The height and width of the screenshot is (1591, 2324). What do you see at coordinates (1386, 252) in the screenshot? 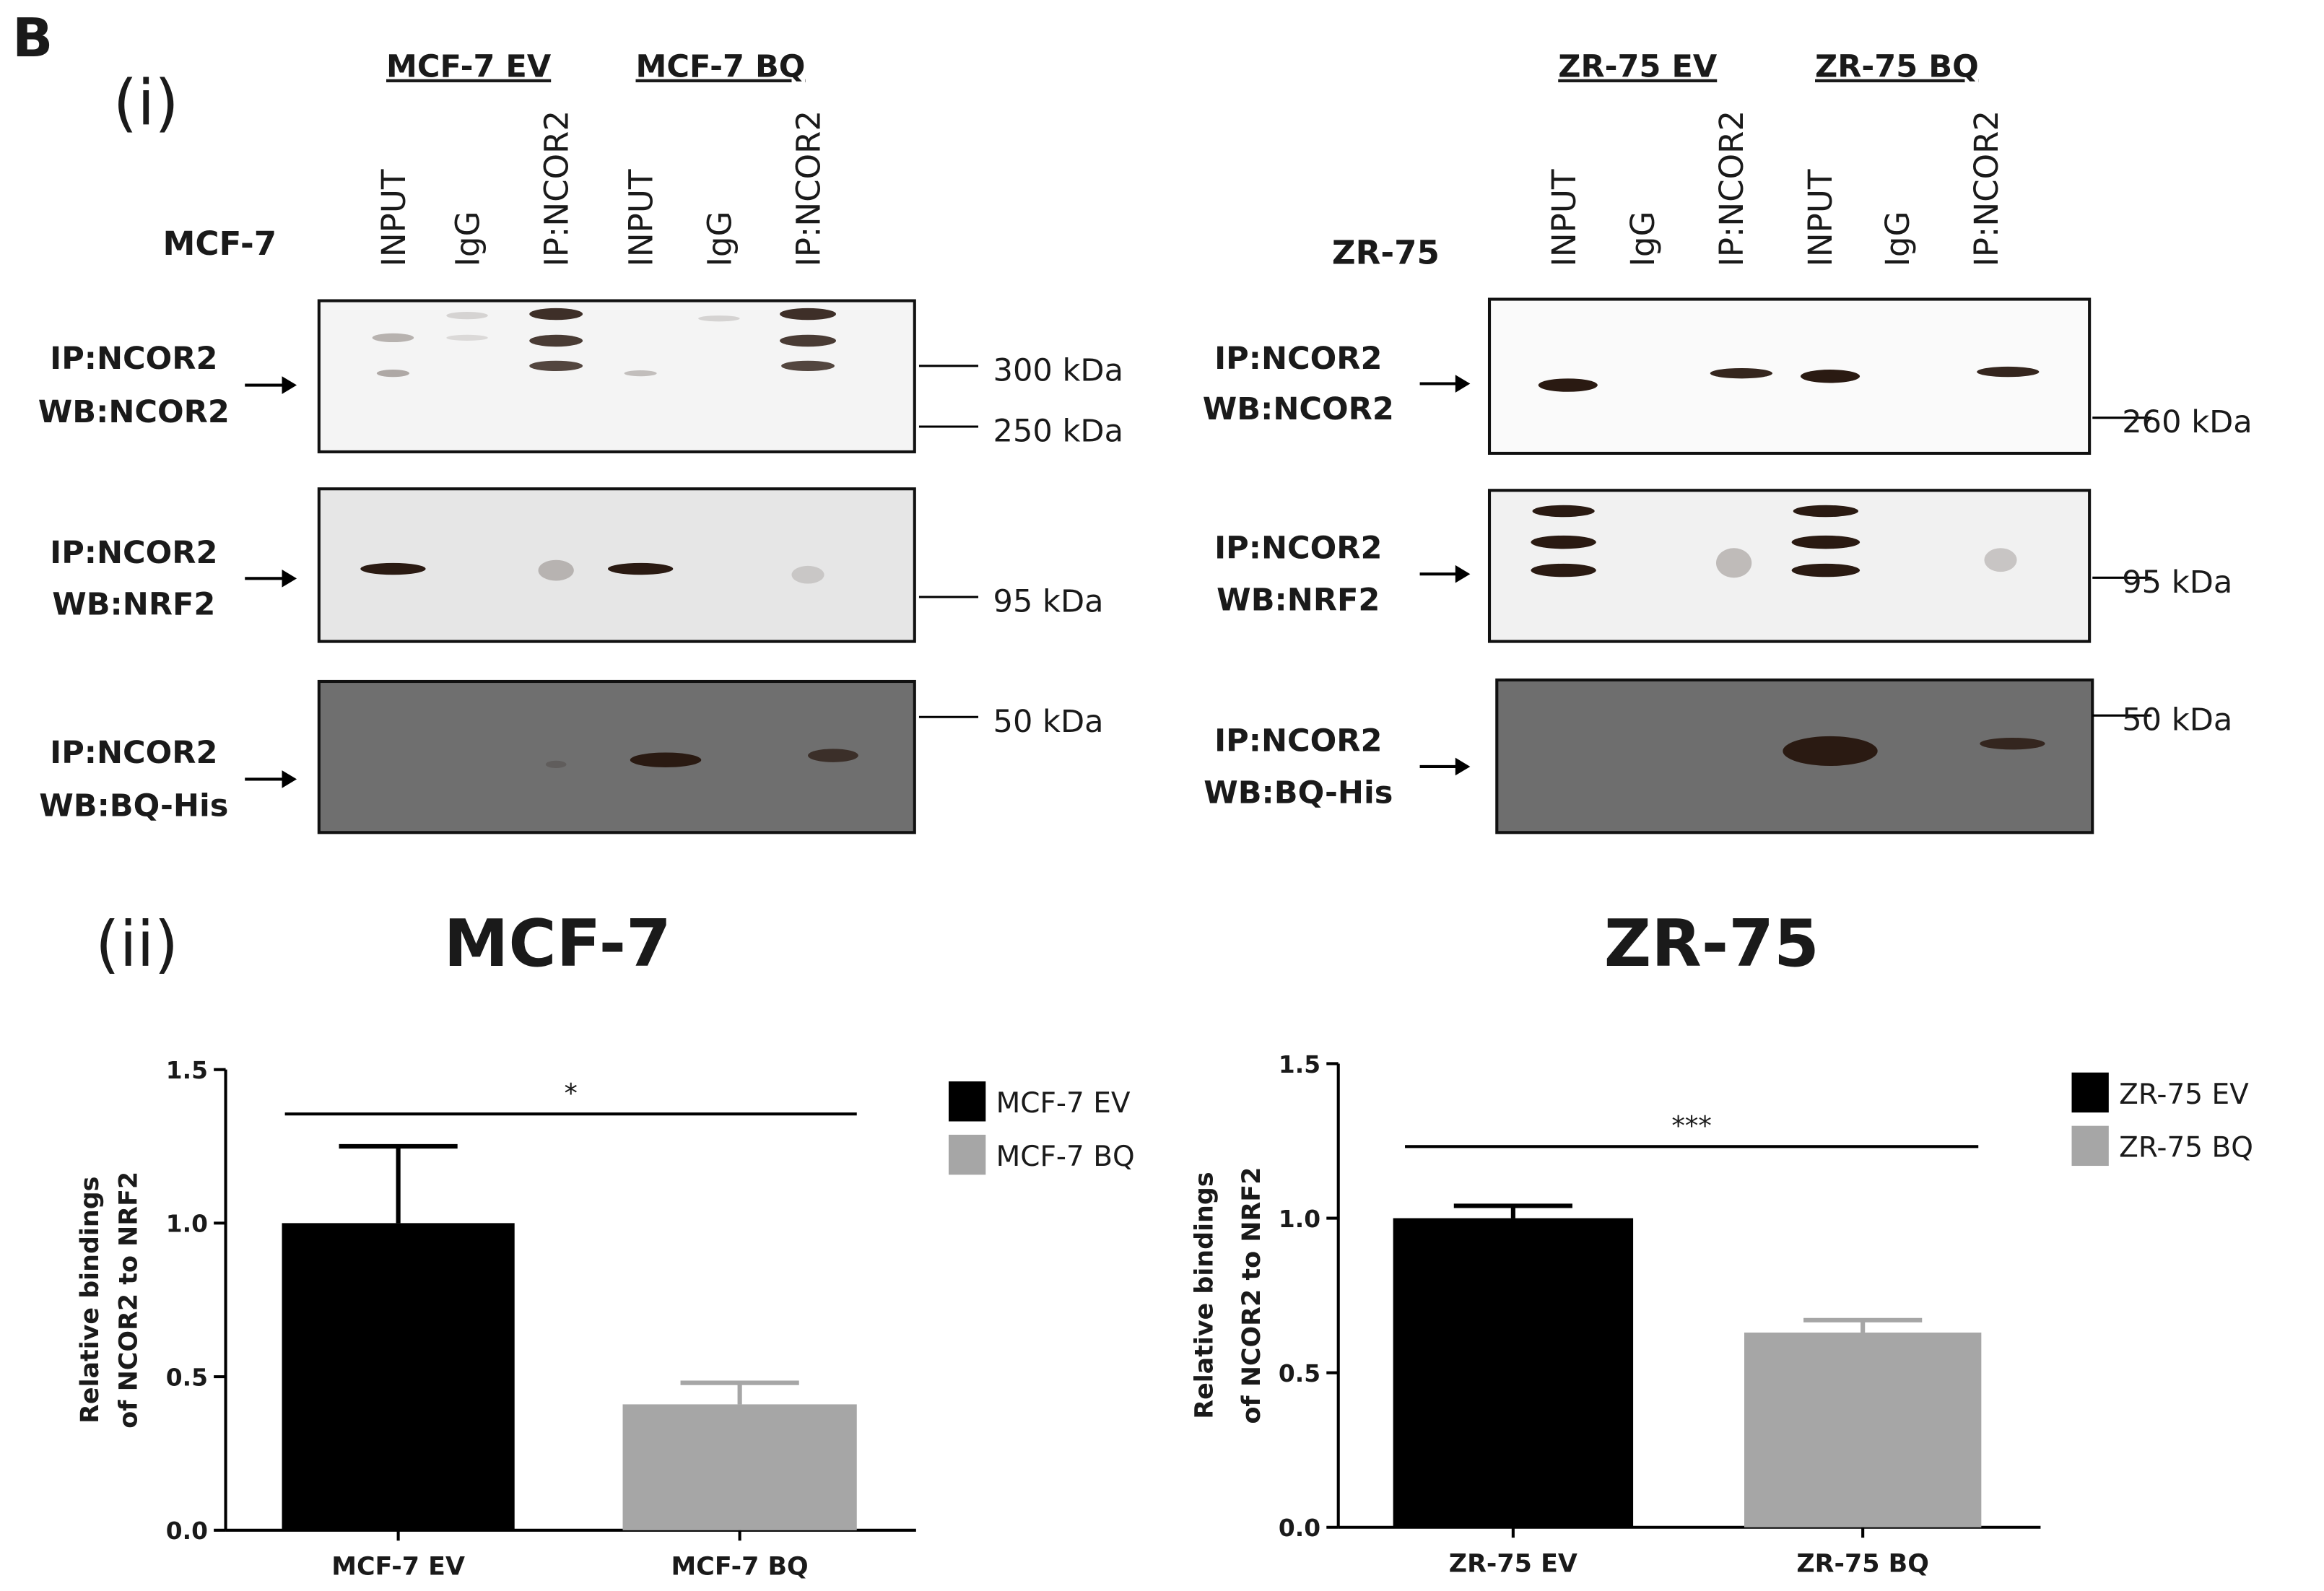
I see `cell-line-label: ZR-75` at bounding box center [1386, 252].